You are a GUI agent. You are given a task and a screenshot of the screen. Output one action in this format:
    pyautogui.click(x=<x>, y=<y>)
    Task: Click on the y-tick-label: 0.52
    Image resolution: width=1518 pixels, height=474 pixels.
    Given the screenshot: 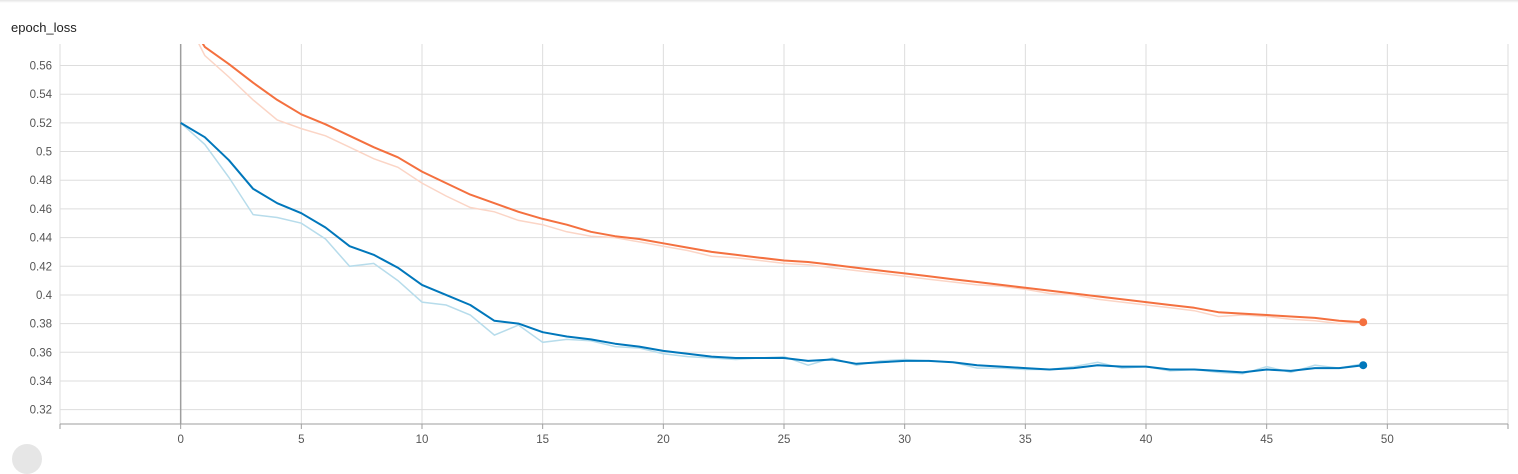 What is the action you would take?
    pyautogui.click(x=41, y=124)
    